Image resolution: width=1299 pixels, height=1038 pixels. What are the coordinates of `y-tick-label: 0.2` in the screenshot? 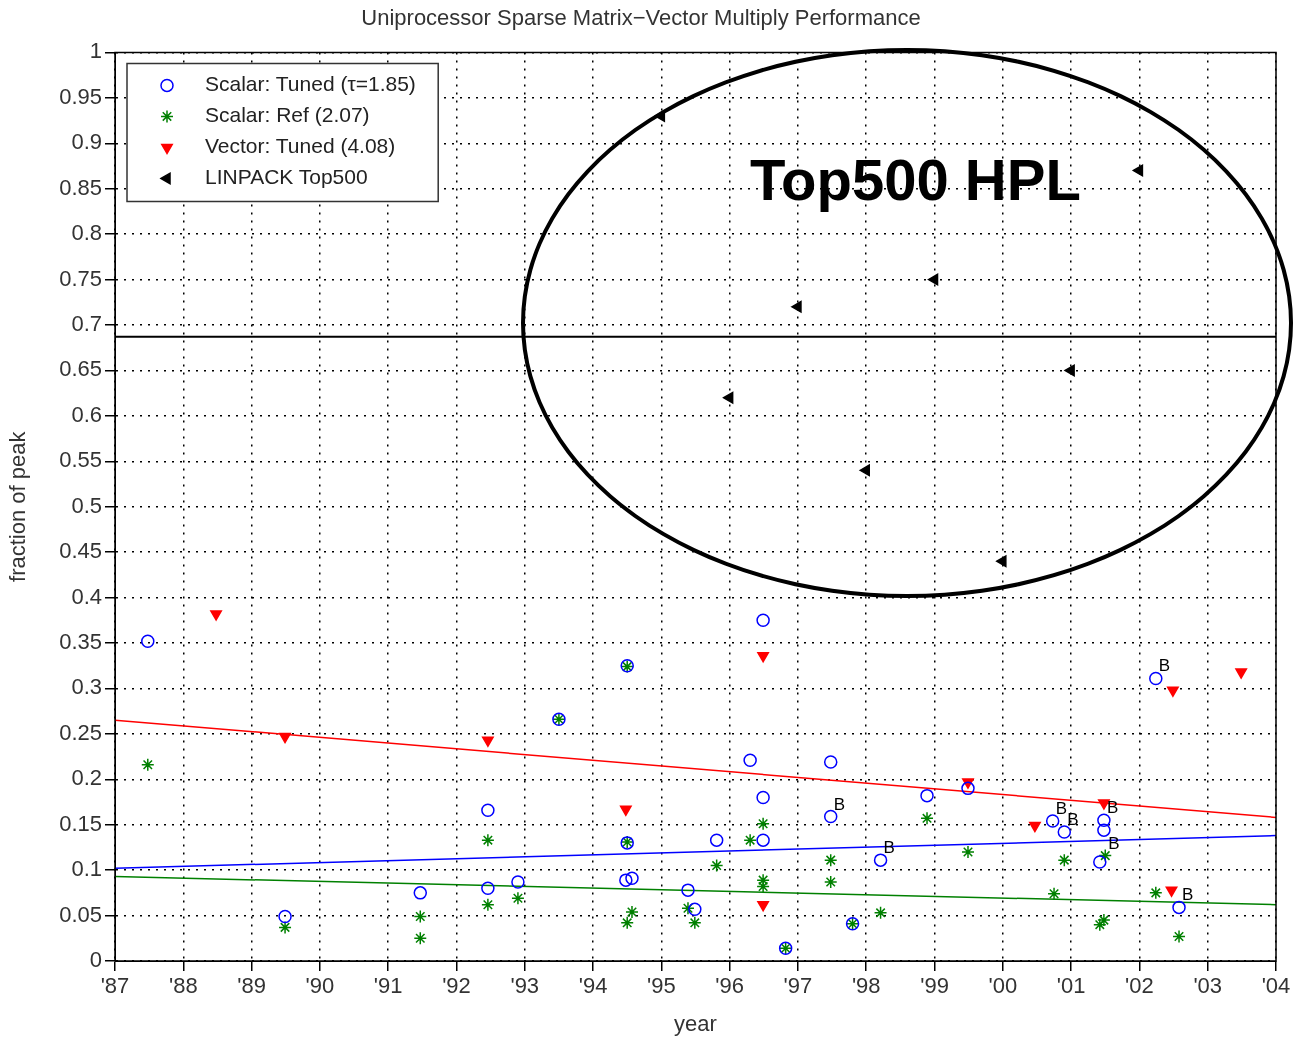 It's located at (86, 778).